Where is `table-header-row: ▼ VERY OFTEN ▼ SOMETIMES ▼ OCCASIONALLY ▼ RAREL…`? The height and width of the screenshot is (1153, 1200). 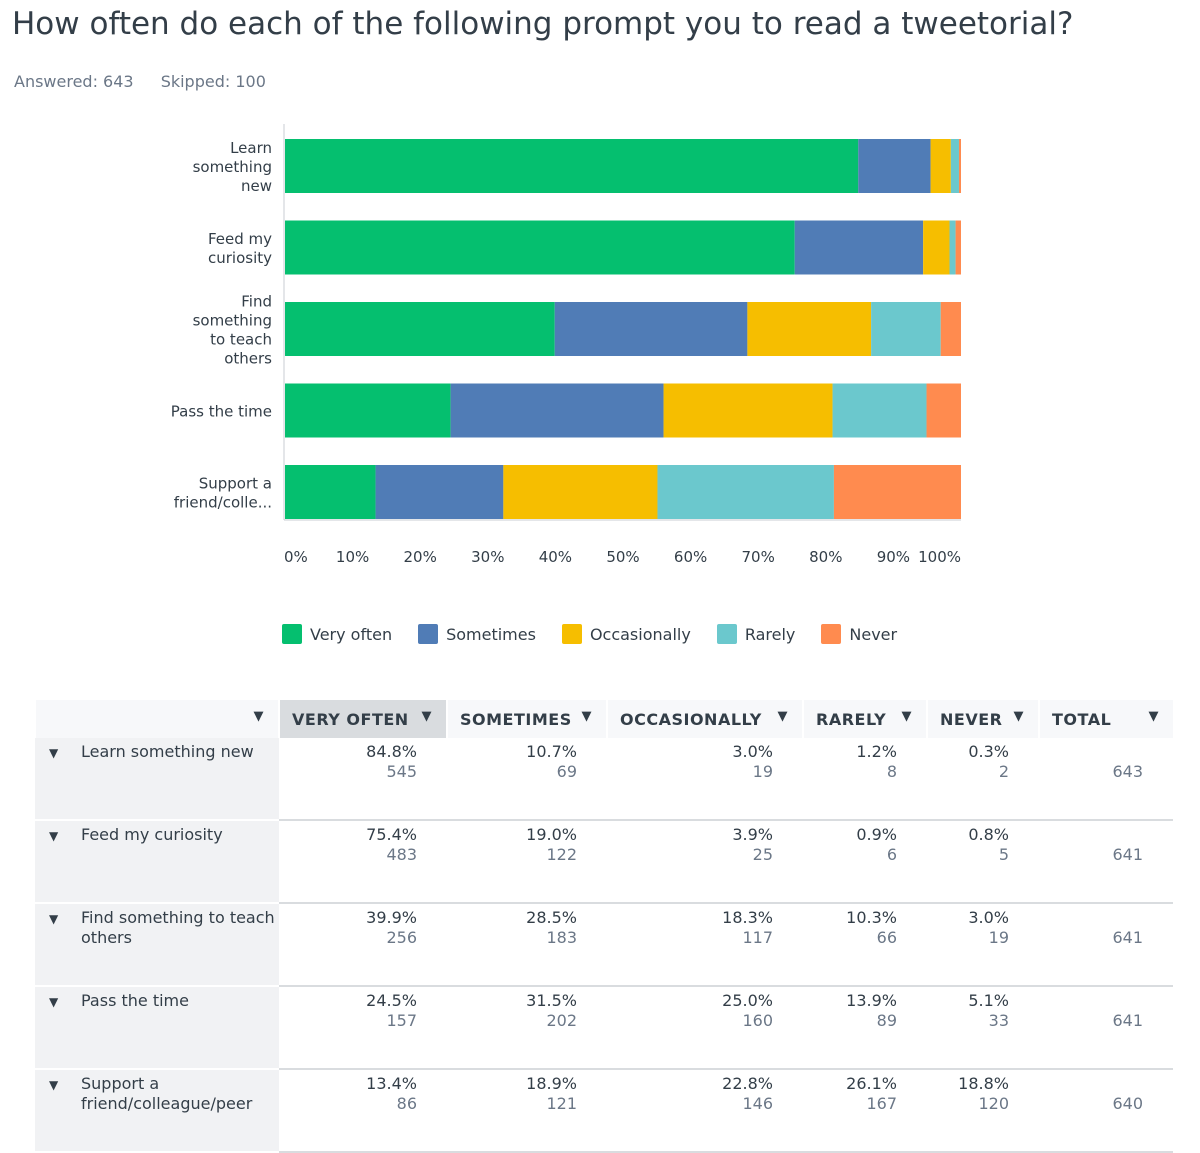 table-header-row: ▼ VERY OFTEN ▼ SOMETIMES ▼ OCCASIONALLY ▼ RAREL… is located at coordinates (603, 719).